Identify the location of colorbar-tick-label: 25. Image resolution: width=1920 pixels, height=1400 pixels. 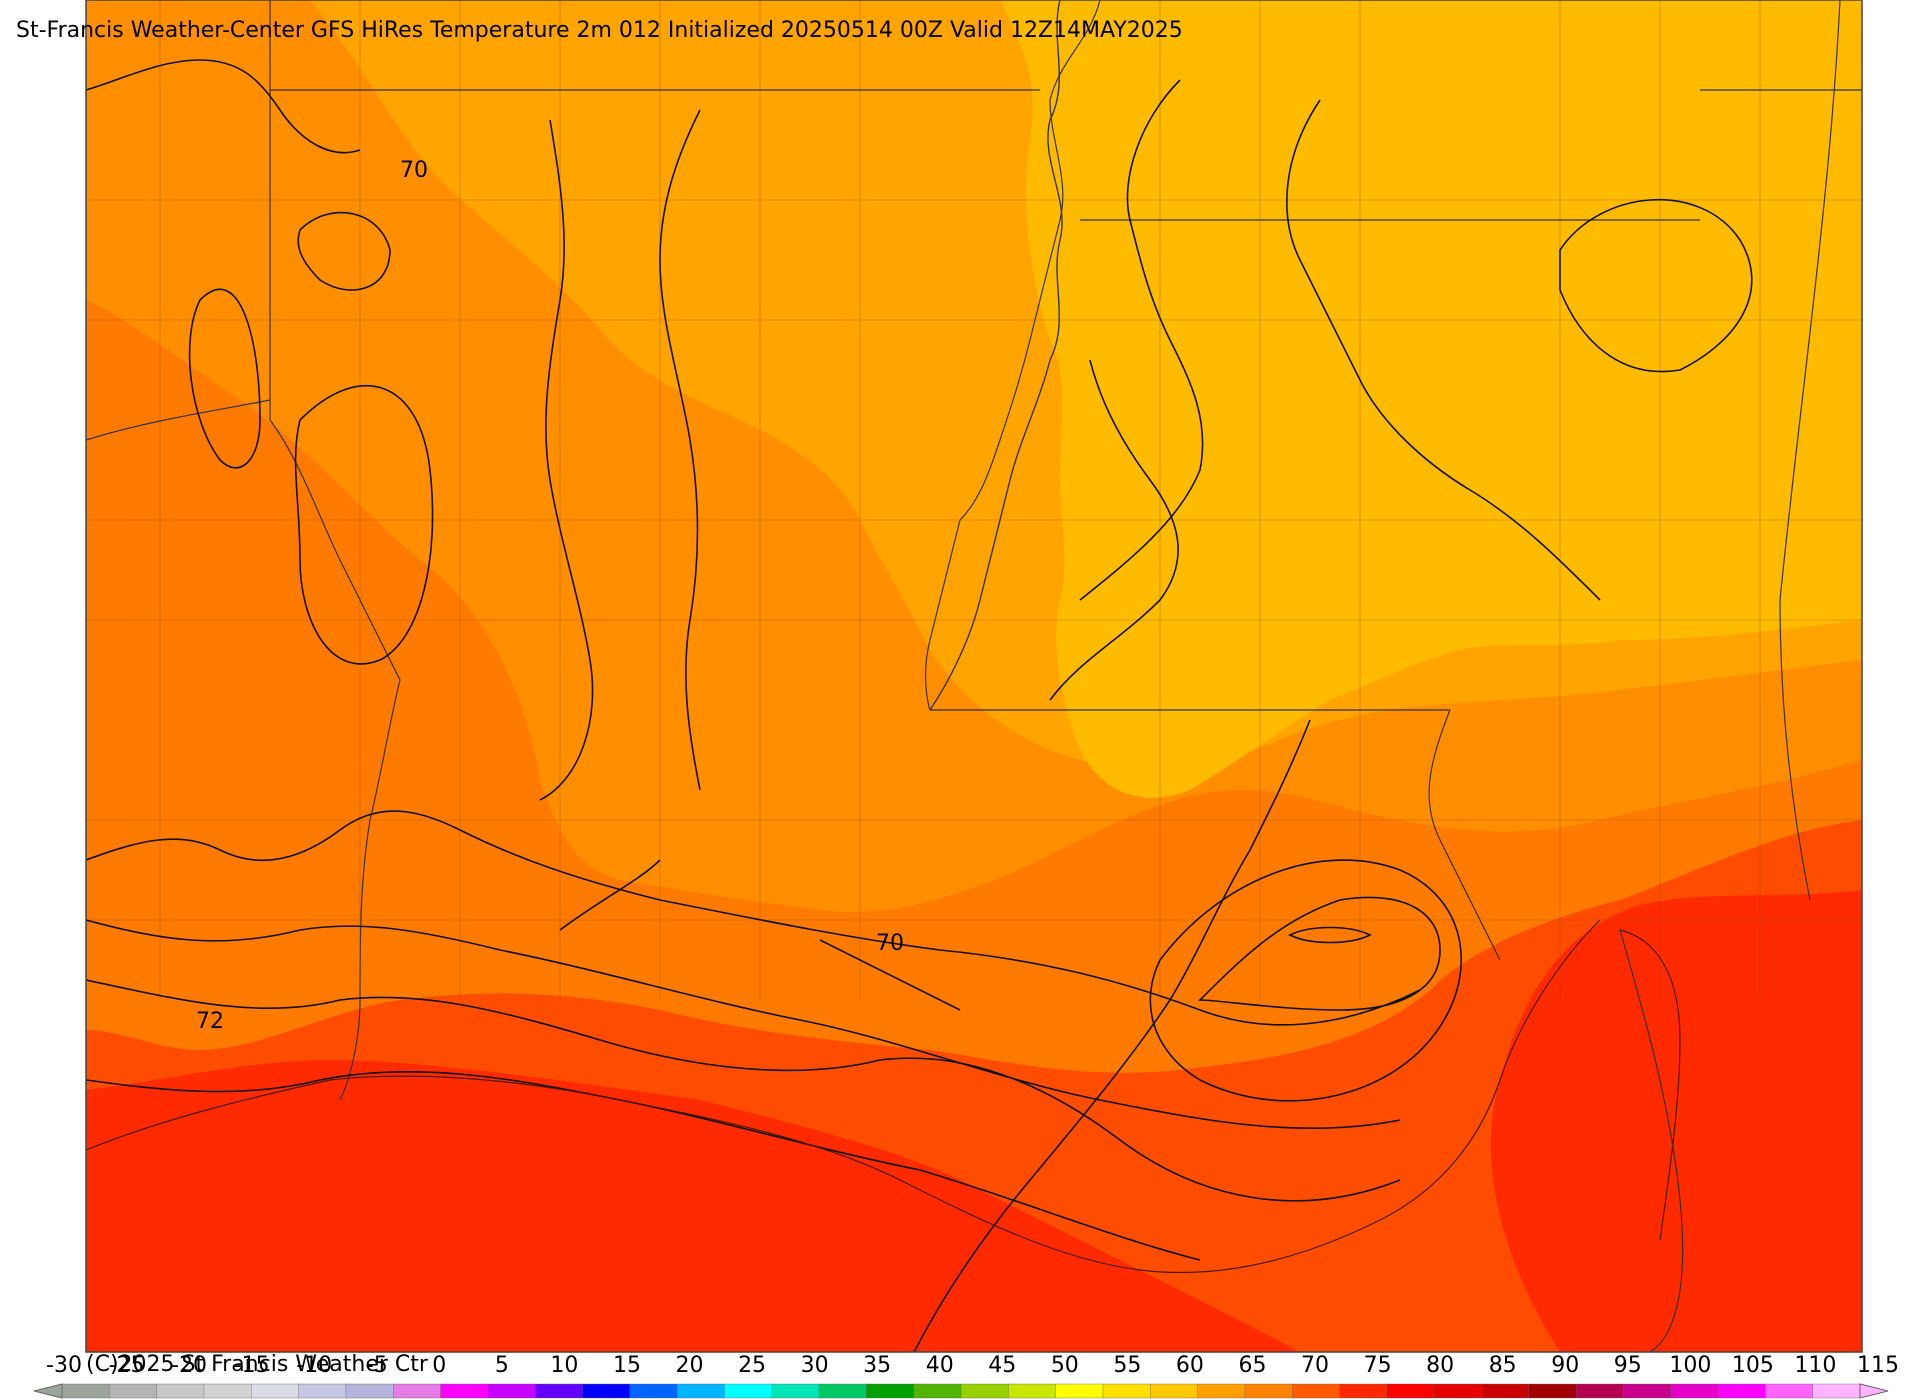
(752, 1365).